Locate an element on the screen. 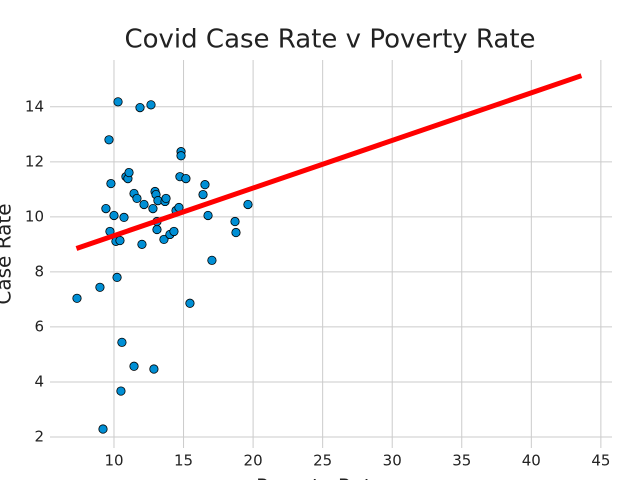 The image size is (640, 480). y-tick-label: 12 is located at coordinates (34, 161).